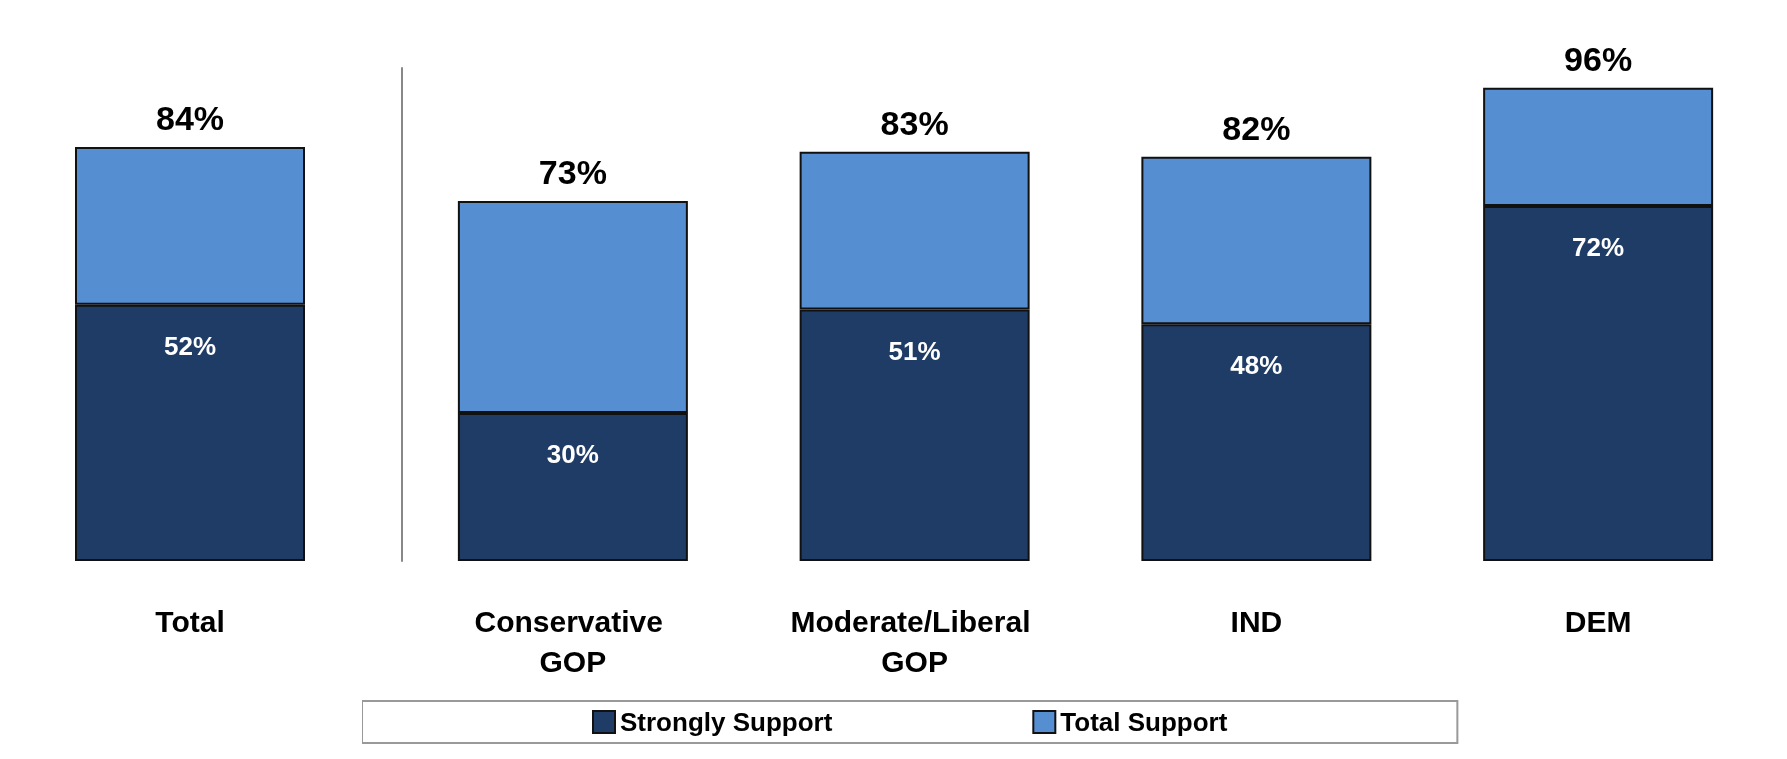  Describe the element at coordinates (190, 621) in the screenshot. I see `x-tick-label: Total` at that location.